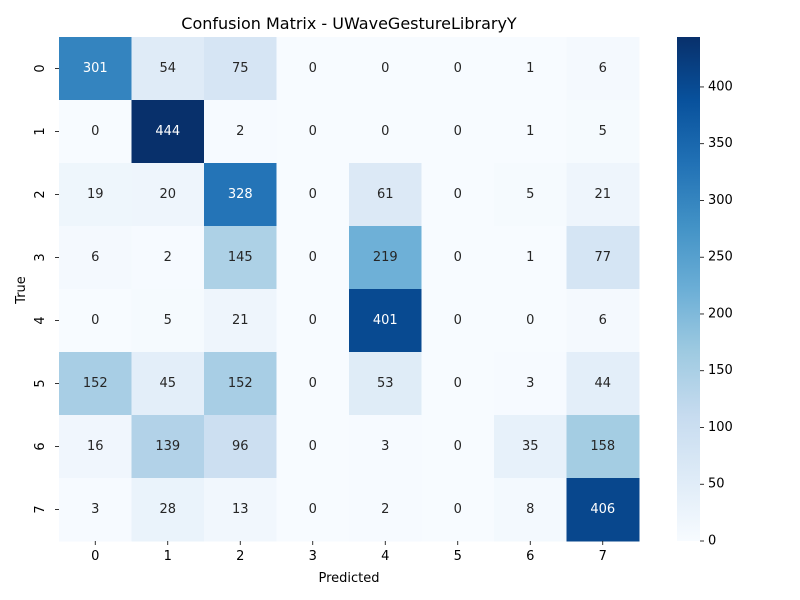  I want to click on cell-value-label: 152, so click(95, 383).